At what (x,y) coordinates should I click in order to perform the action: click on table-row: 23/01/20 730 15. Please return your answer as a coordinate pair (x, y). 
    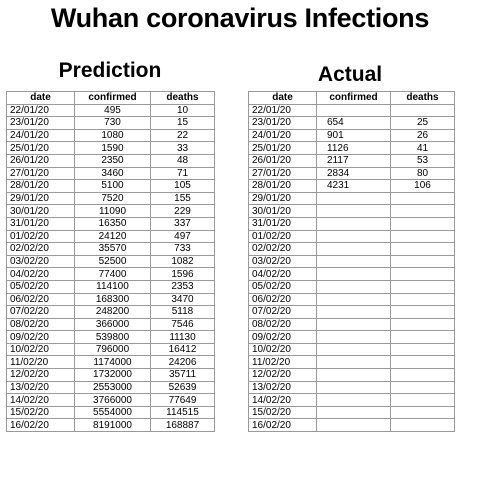
    Looking at the image, I should click on (110, 123).